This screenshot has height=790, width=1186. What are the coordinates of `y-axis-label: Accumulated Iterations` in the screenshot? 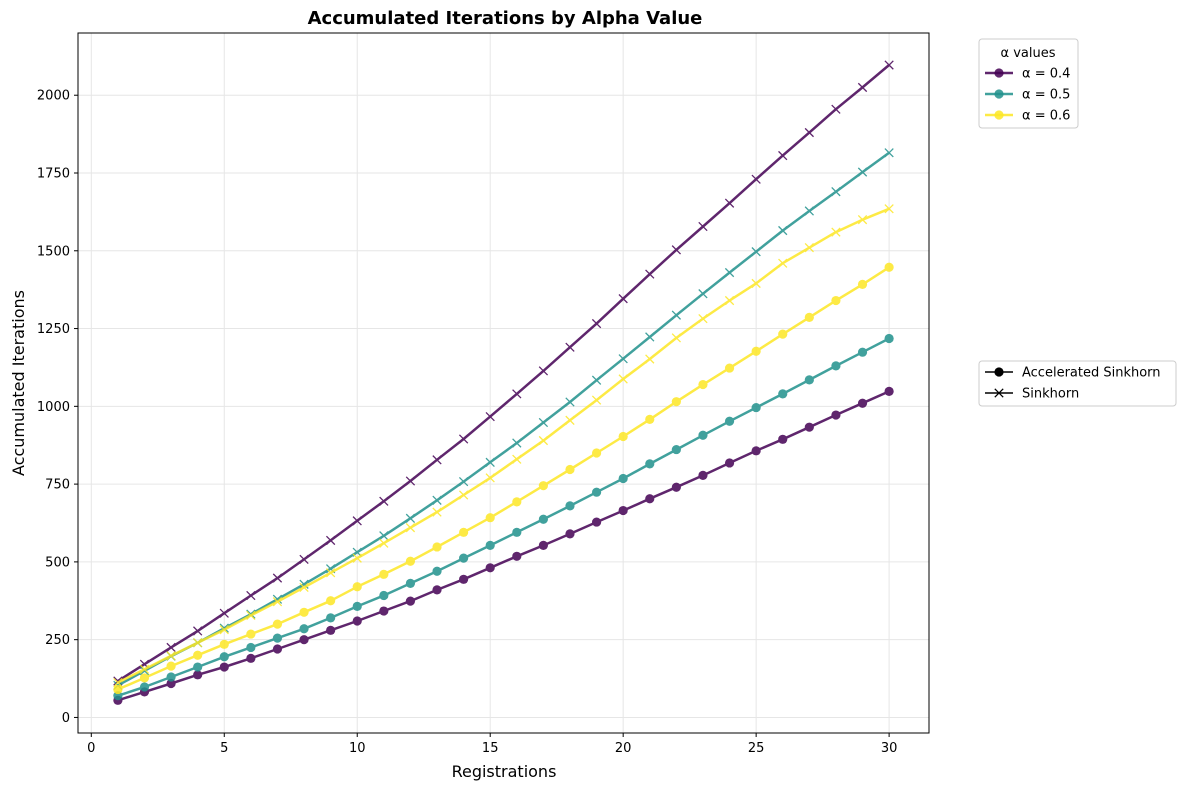 It's located at (18, 383).